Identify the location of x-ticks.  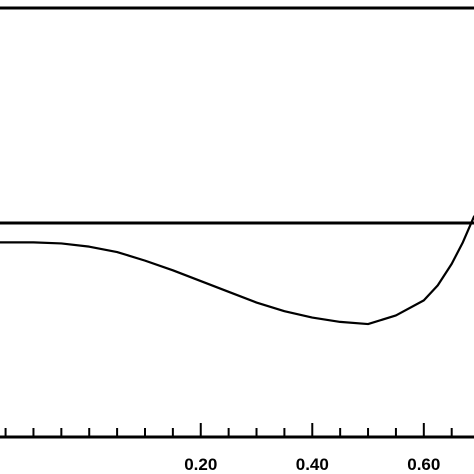
(228, 430).